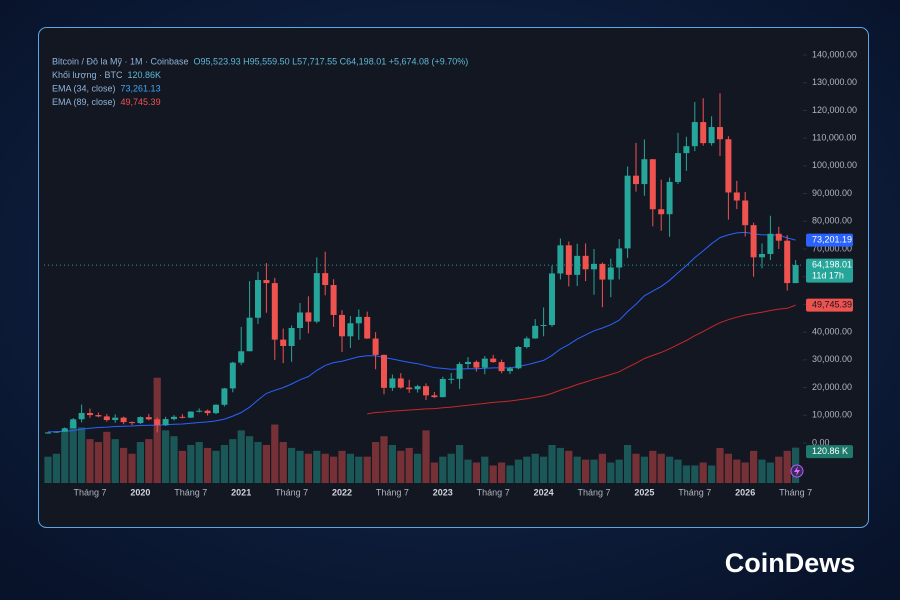 The height and width of the screenshot is (600, 900). What do you see at coordinates (821, 442) in the screenshot?
I see `y-tick-label: 0.00` at bounding box center [821, 442].